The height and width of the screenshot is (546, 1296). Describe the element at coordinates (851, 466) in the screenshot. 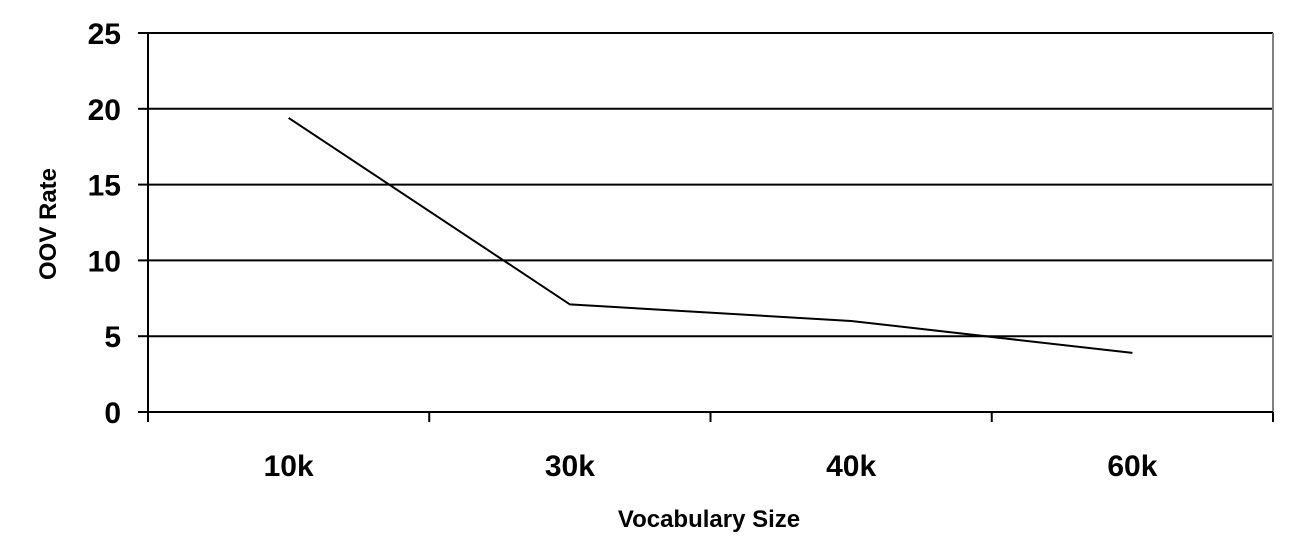

I see `x-tick-label: 40k` at that location.